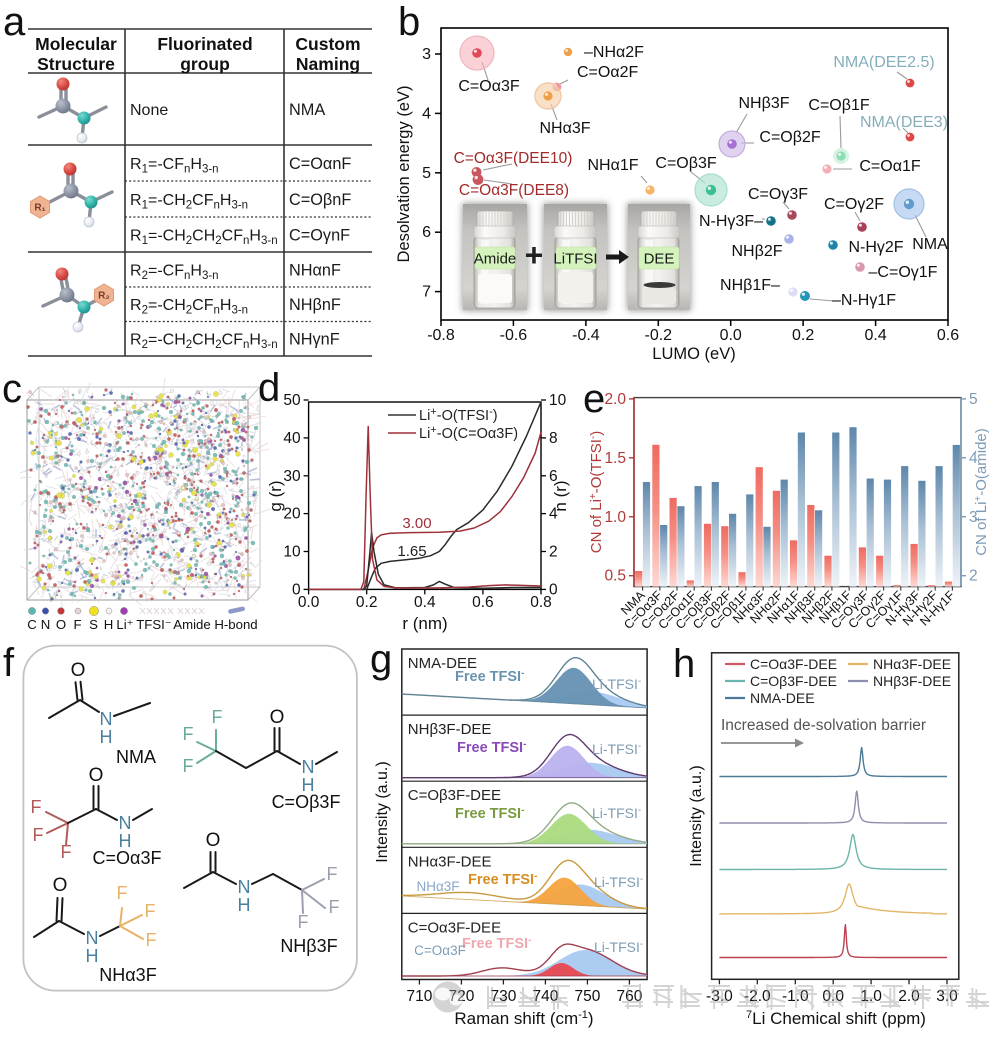 Image resolution: width=1000 pixels, height=1037 pixels. What do you see at coordinates (419, 996) in the screenshot?
I see `svg-text: 710` at bounding box center [419, 996].